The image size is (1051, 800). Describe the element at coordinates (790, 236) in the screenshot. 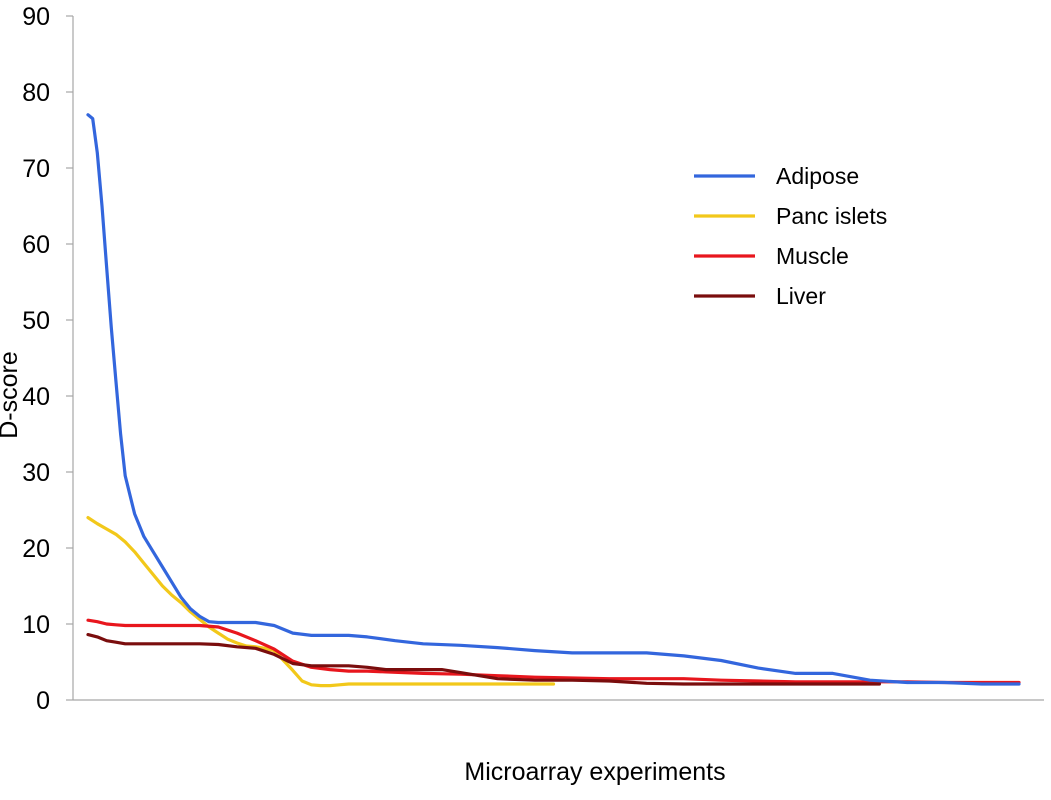

I see `legend: Adipose Panc islets Muscle Liver` at that location.